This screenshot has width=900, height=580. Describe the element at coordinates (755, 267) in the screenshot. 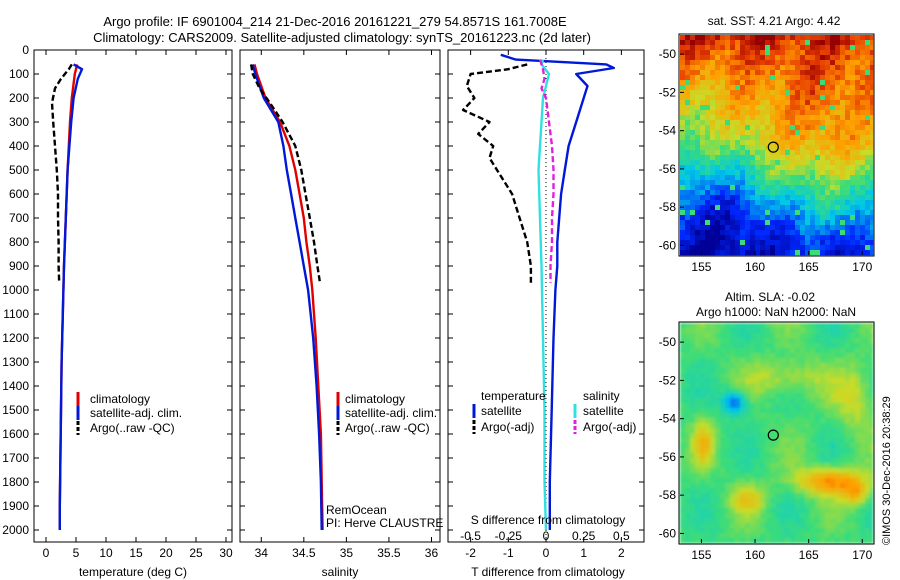

I see `map-x-tick-label: 160` at that location.